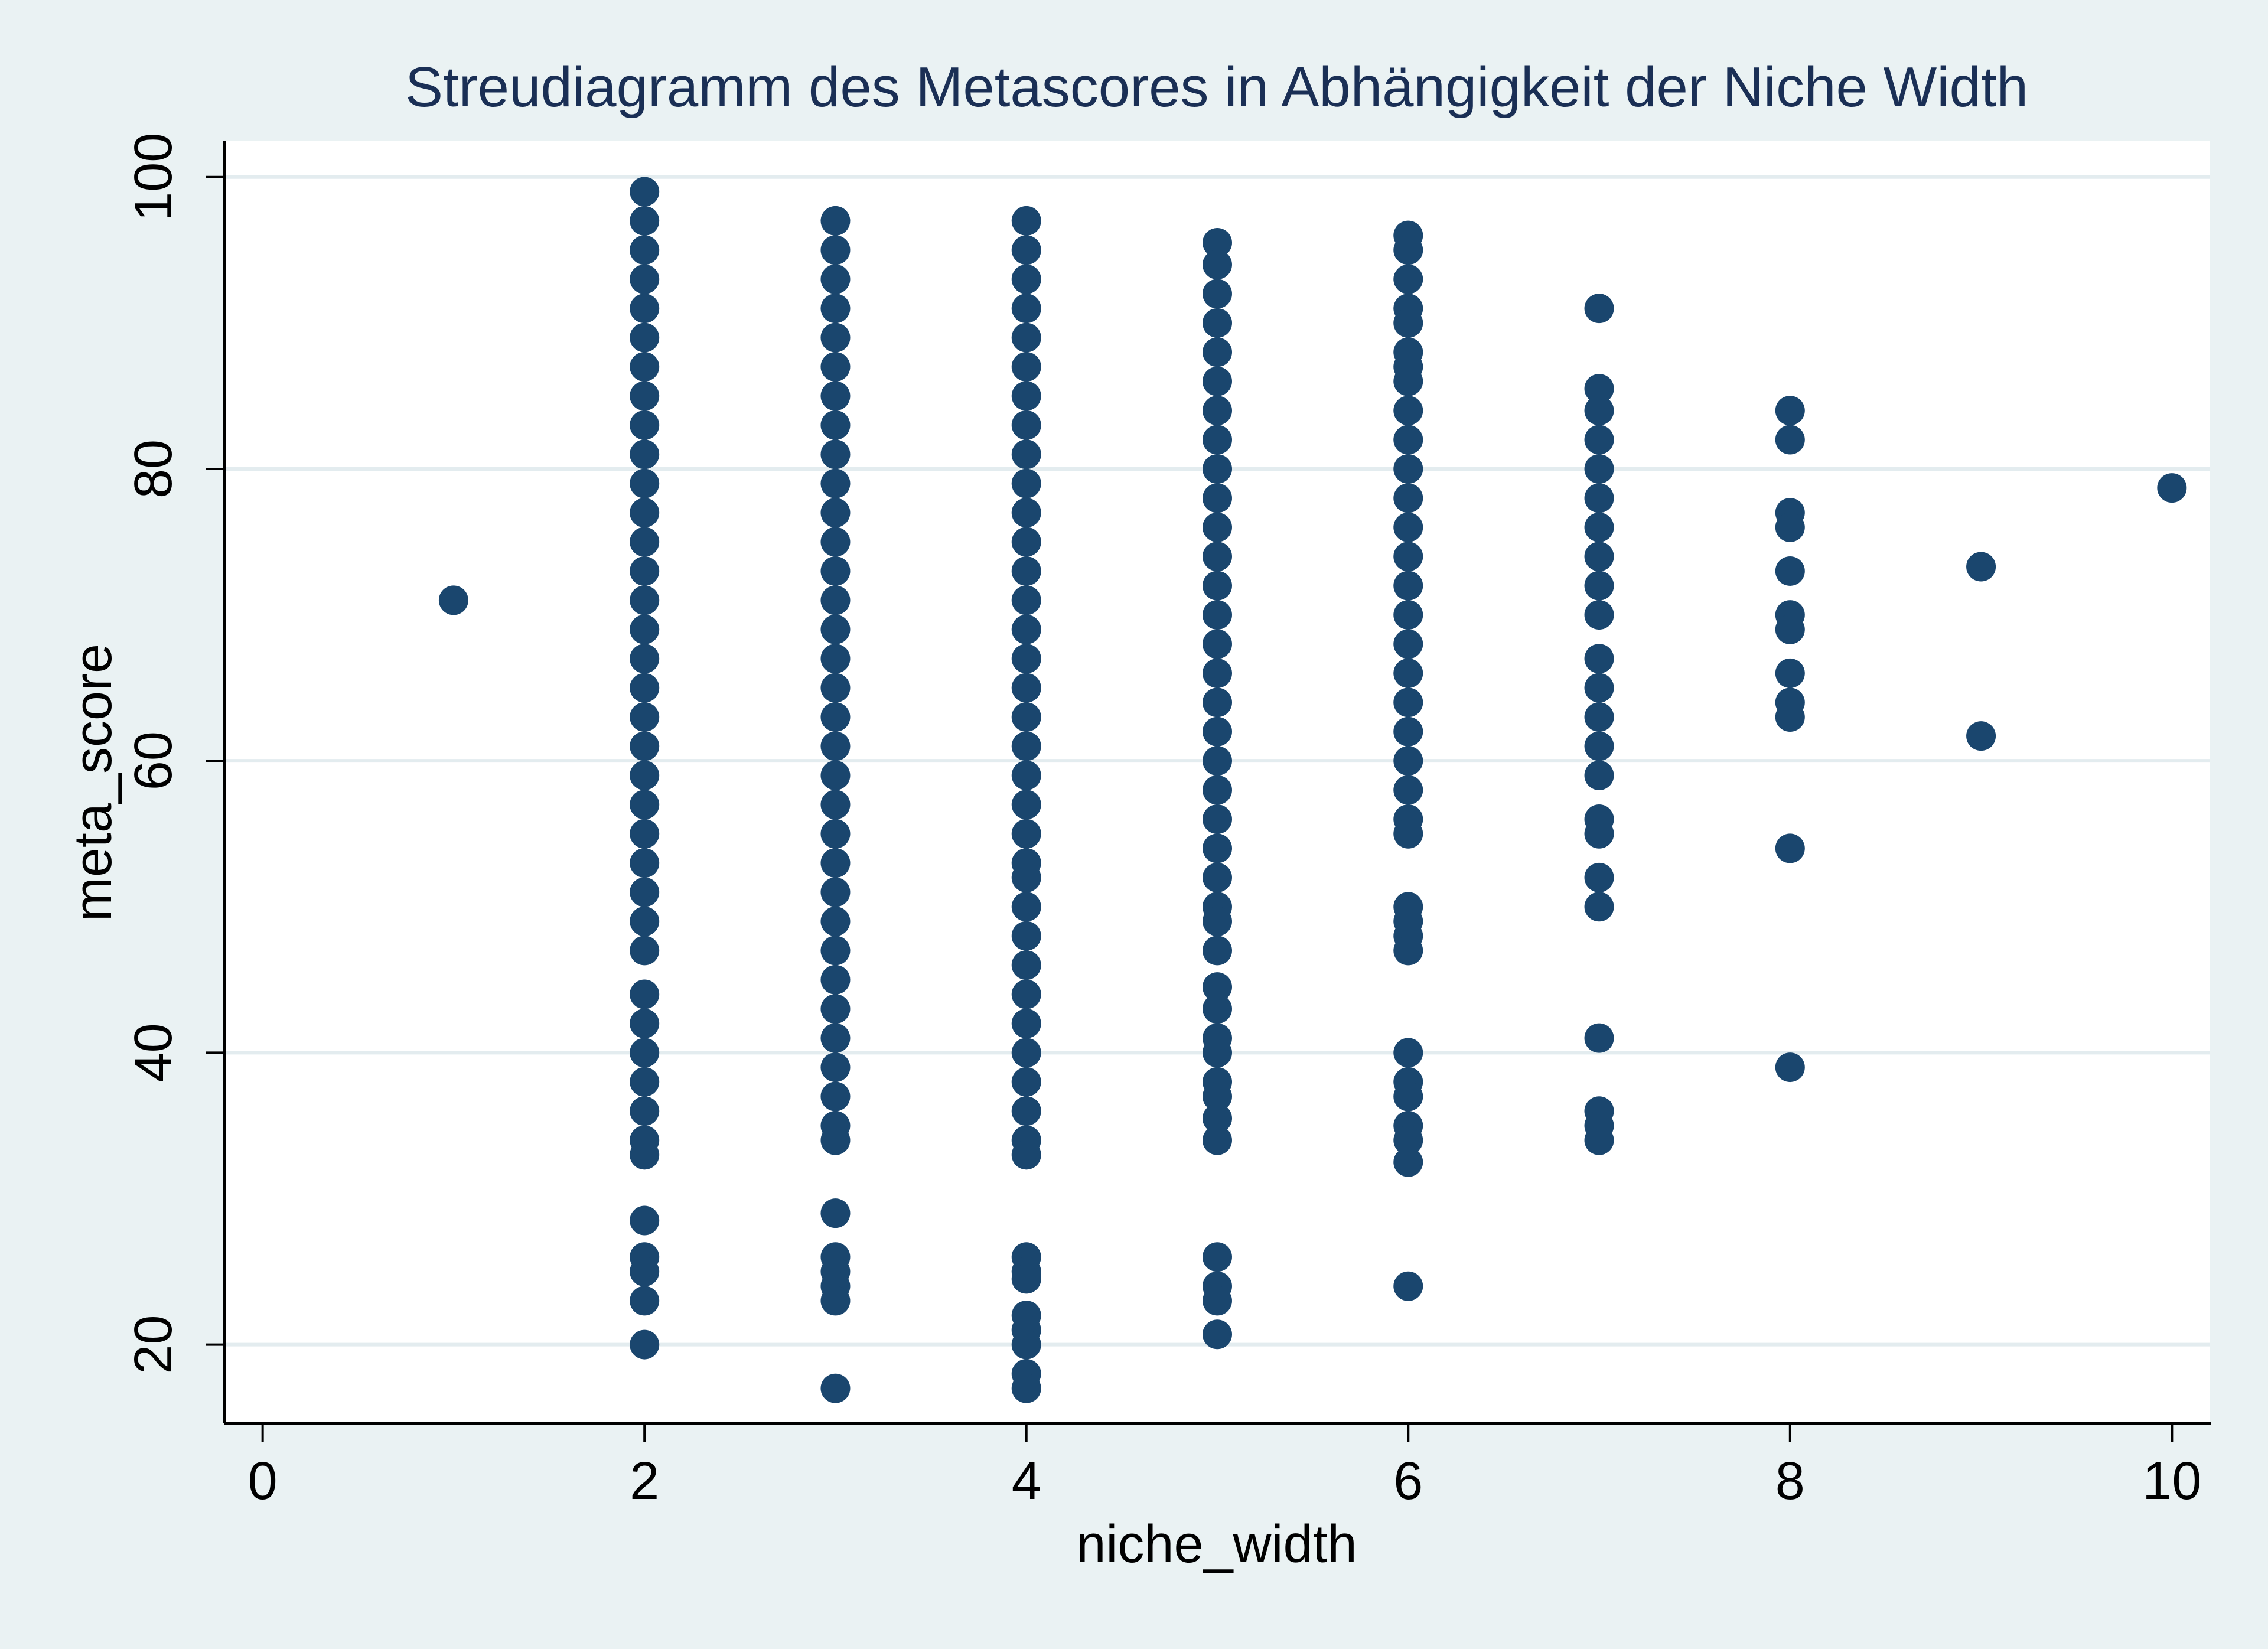 The height and width of the screenshot is (1649, 2268). I want to click on x-tick-label: 10, so click(2171, 1481).